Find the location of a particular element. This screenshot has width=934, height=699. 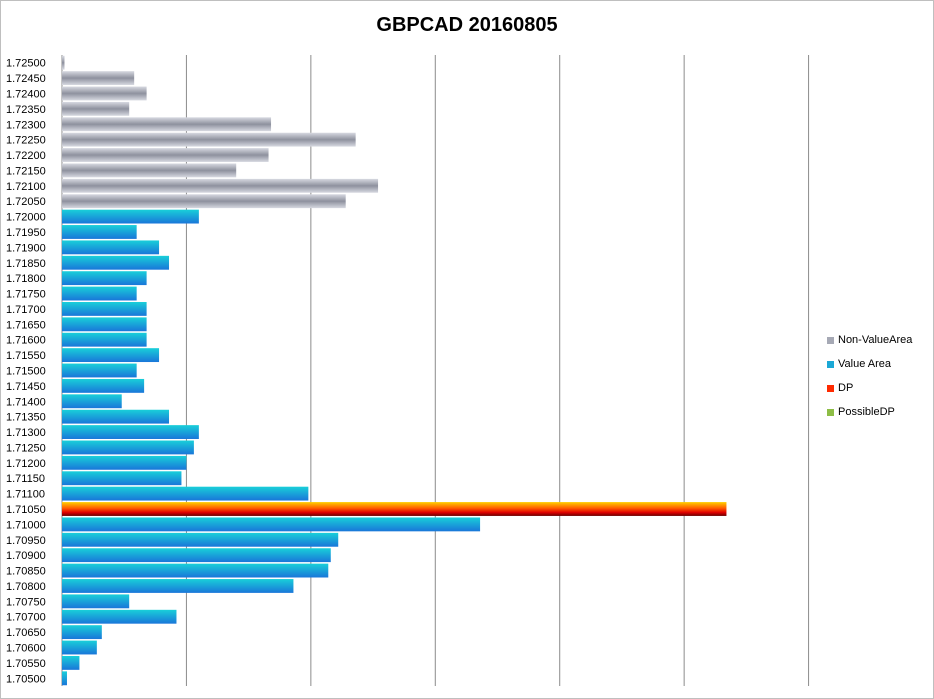

bar-value-area-1.70700 is located at coordinates (119, 616).